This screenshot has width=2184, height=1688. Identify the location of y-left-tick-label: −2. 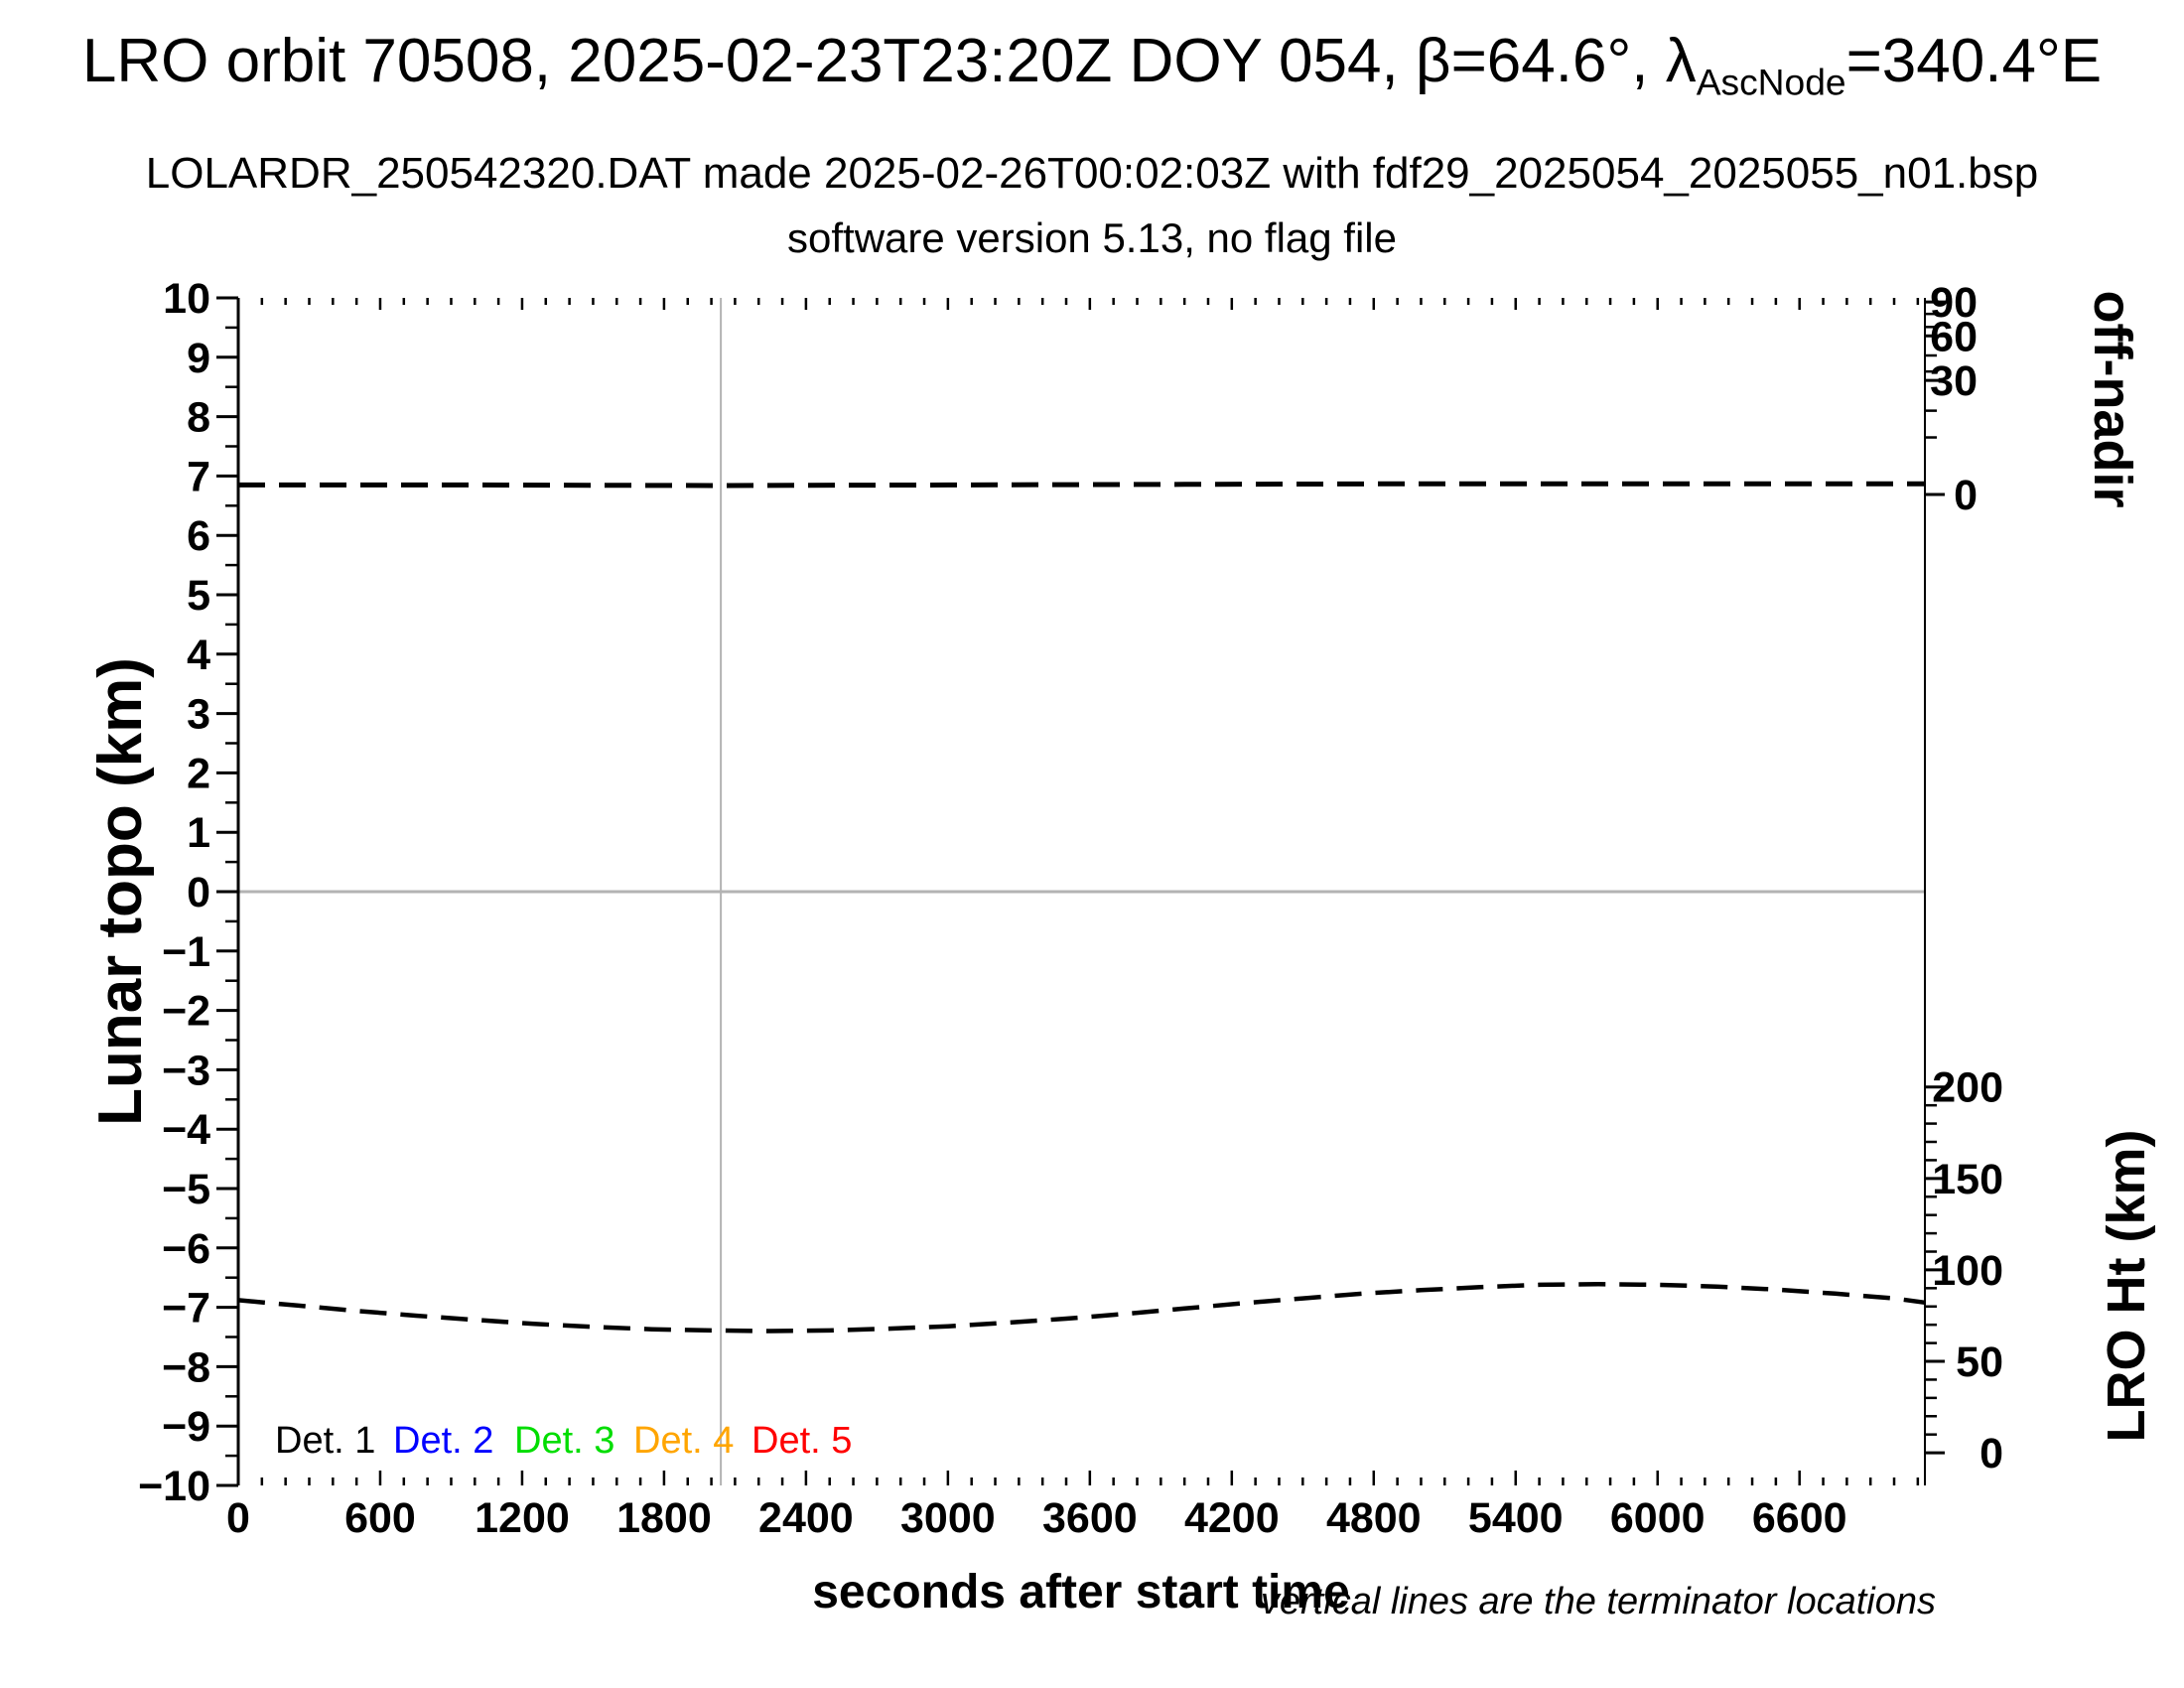
(186, 1012).